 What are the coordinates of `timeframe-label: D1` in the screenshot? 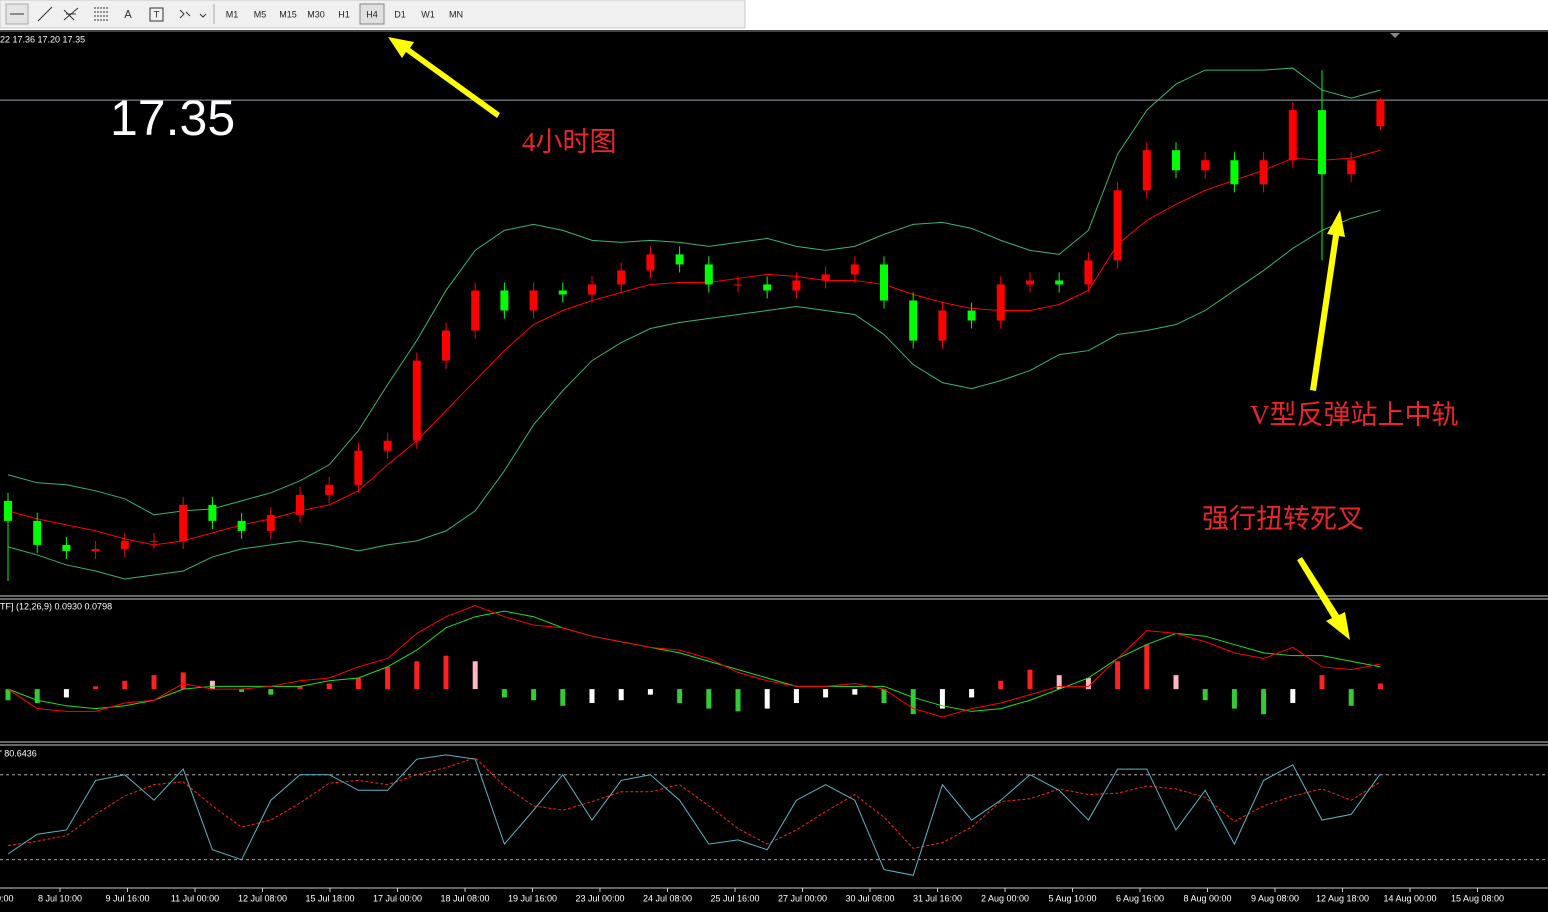 It's located at (400, 14).